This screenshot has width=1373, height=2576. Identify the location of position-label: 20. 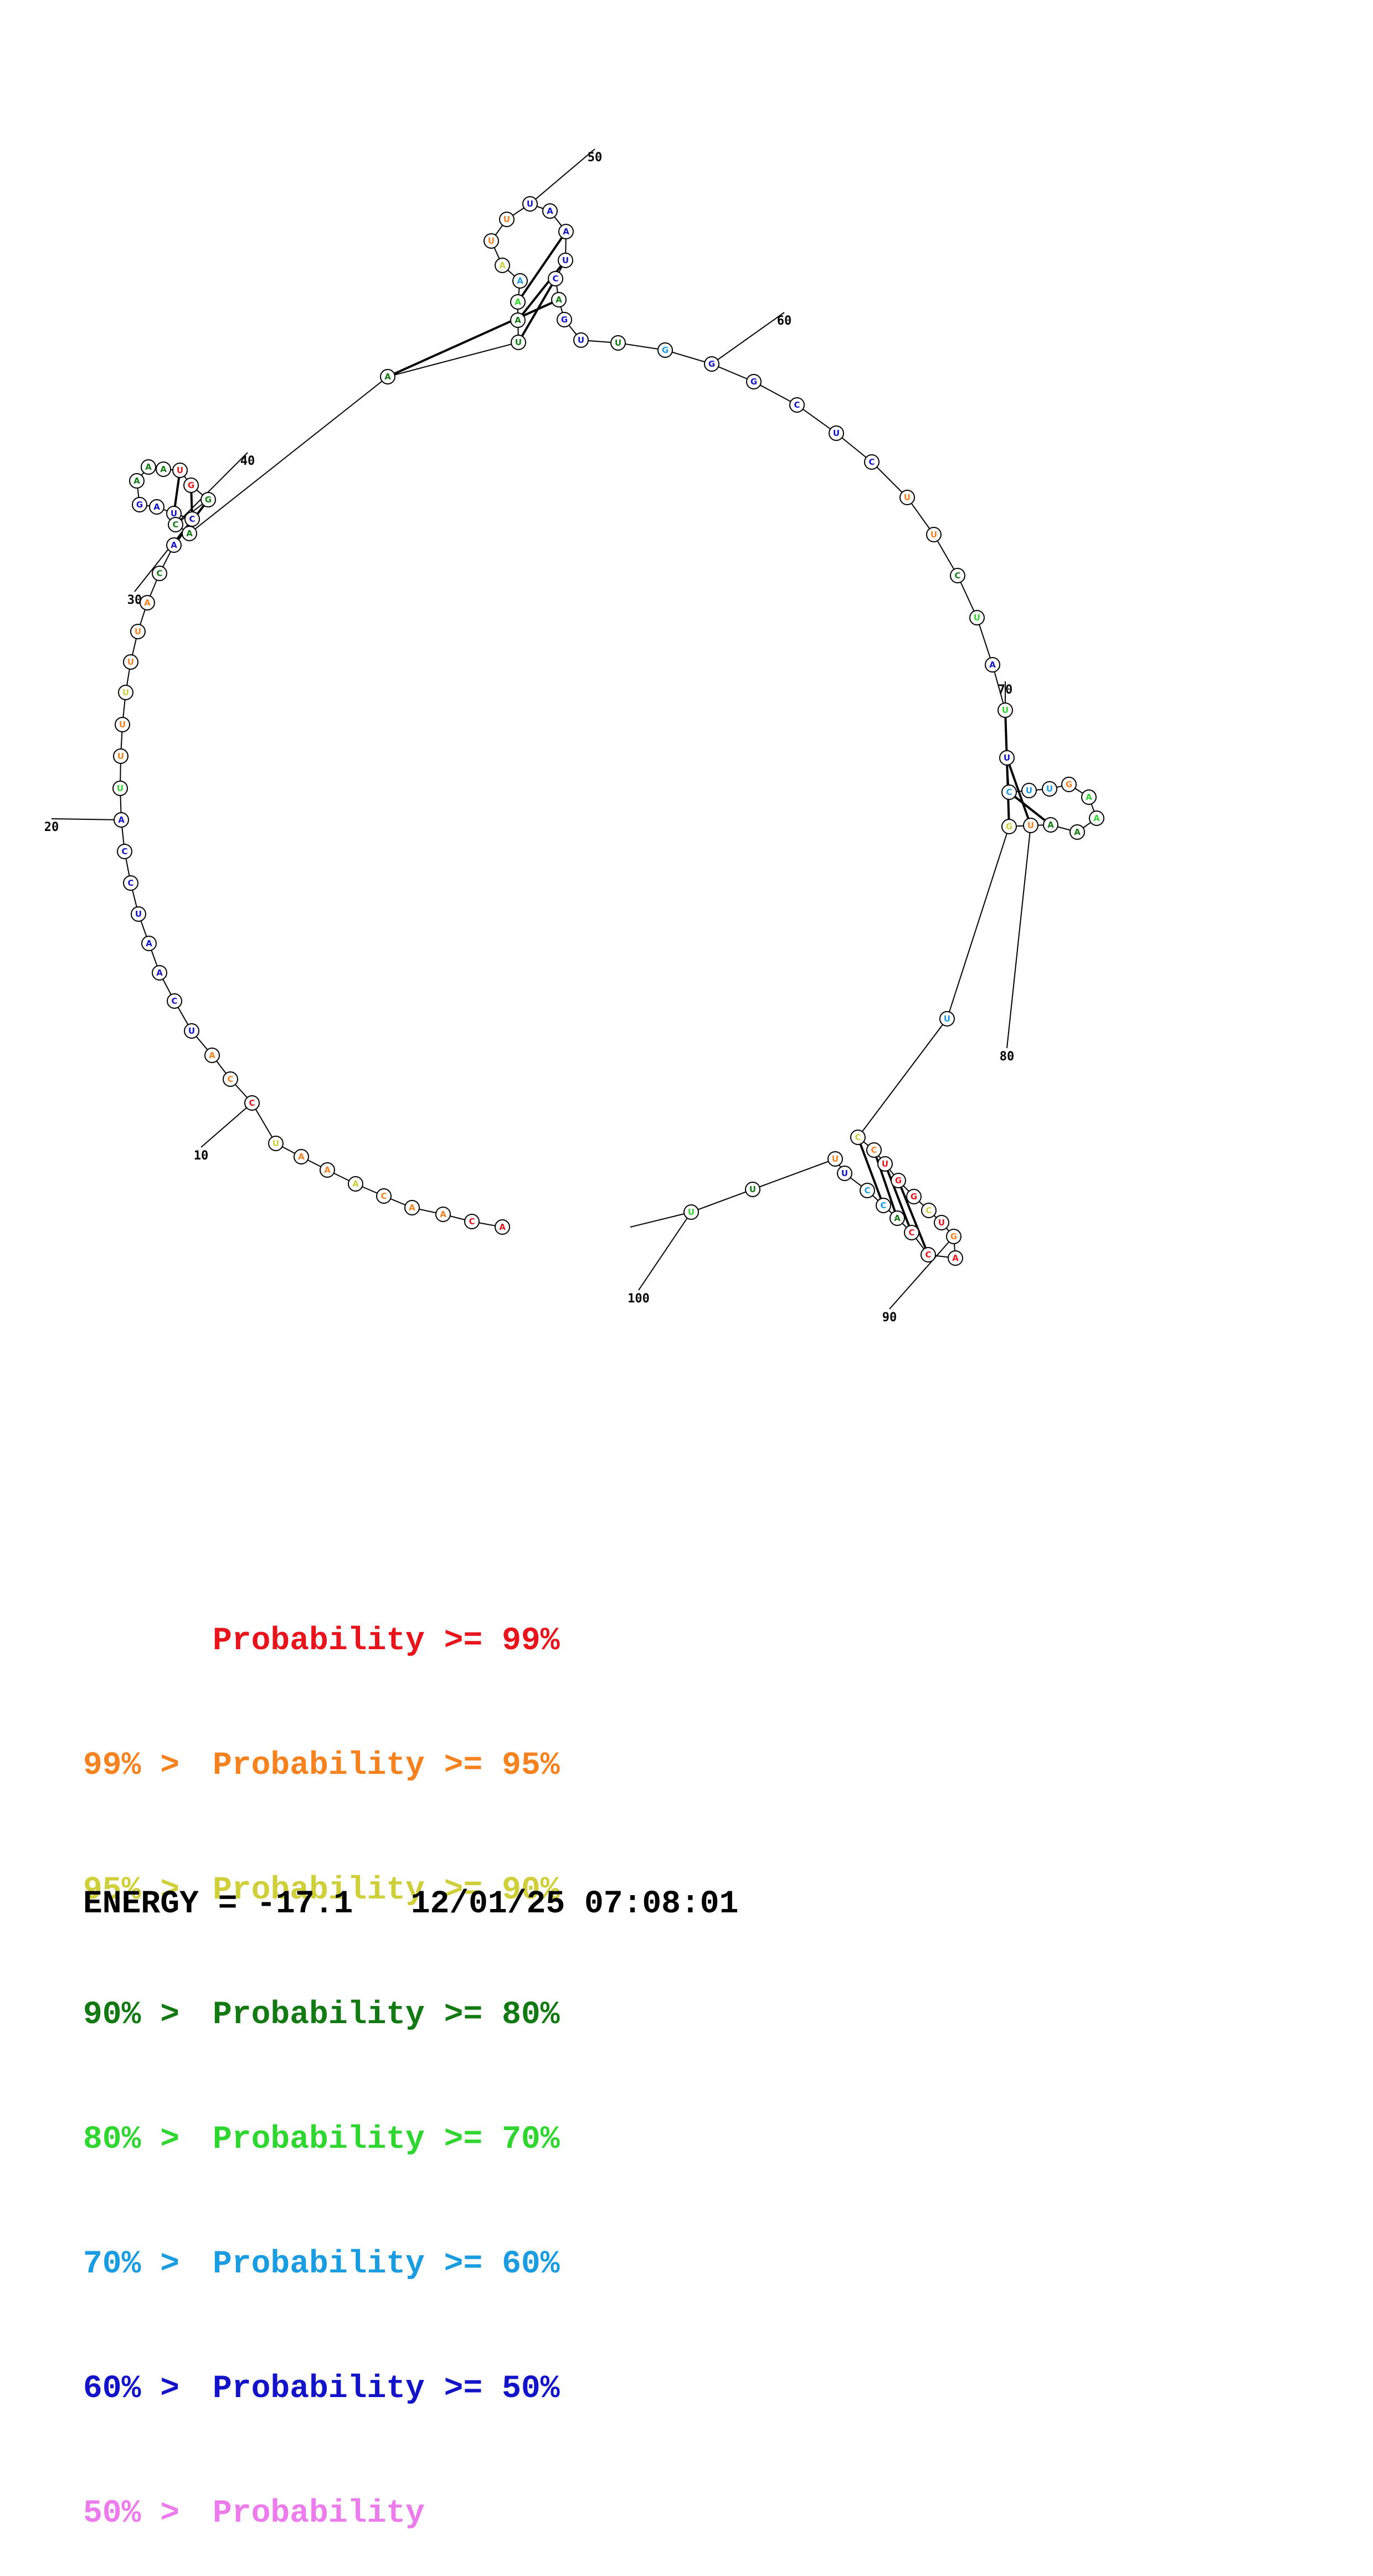
(51, 827).